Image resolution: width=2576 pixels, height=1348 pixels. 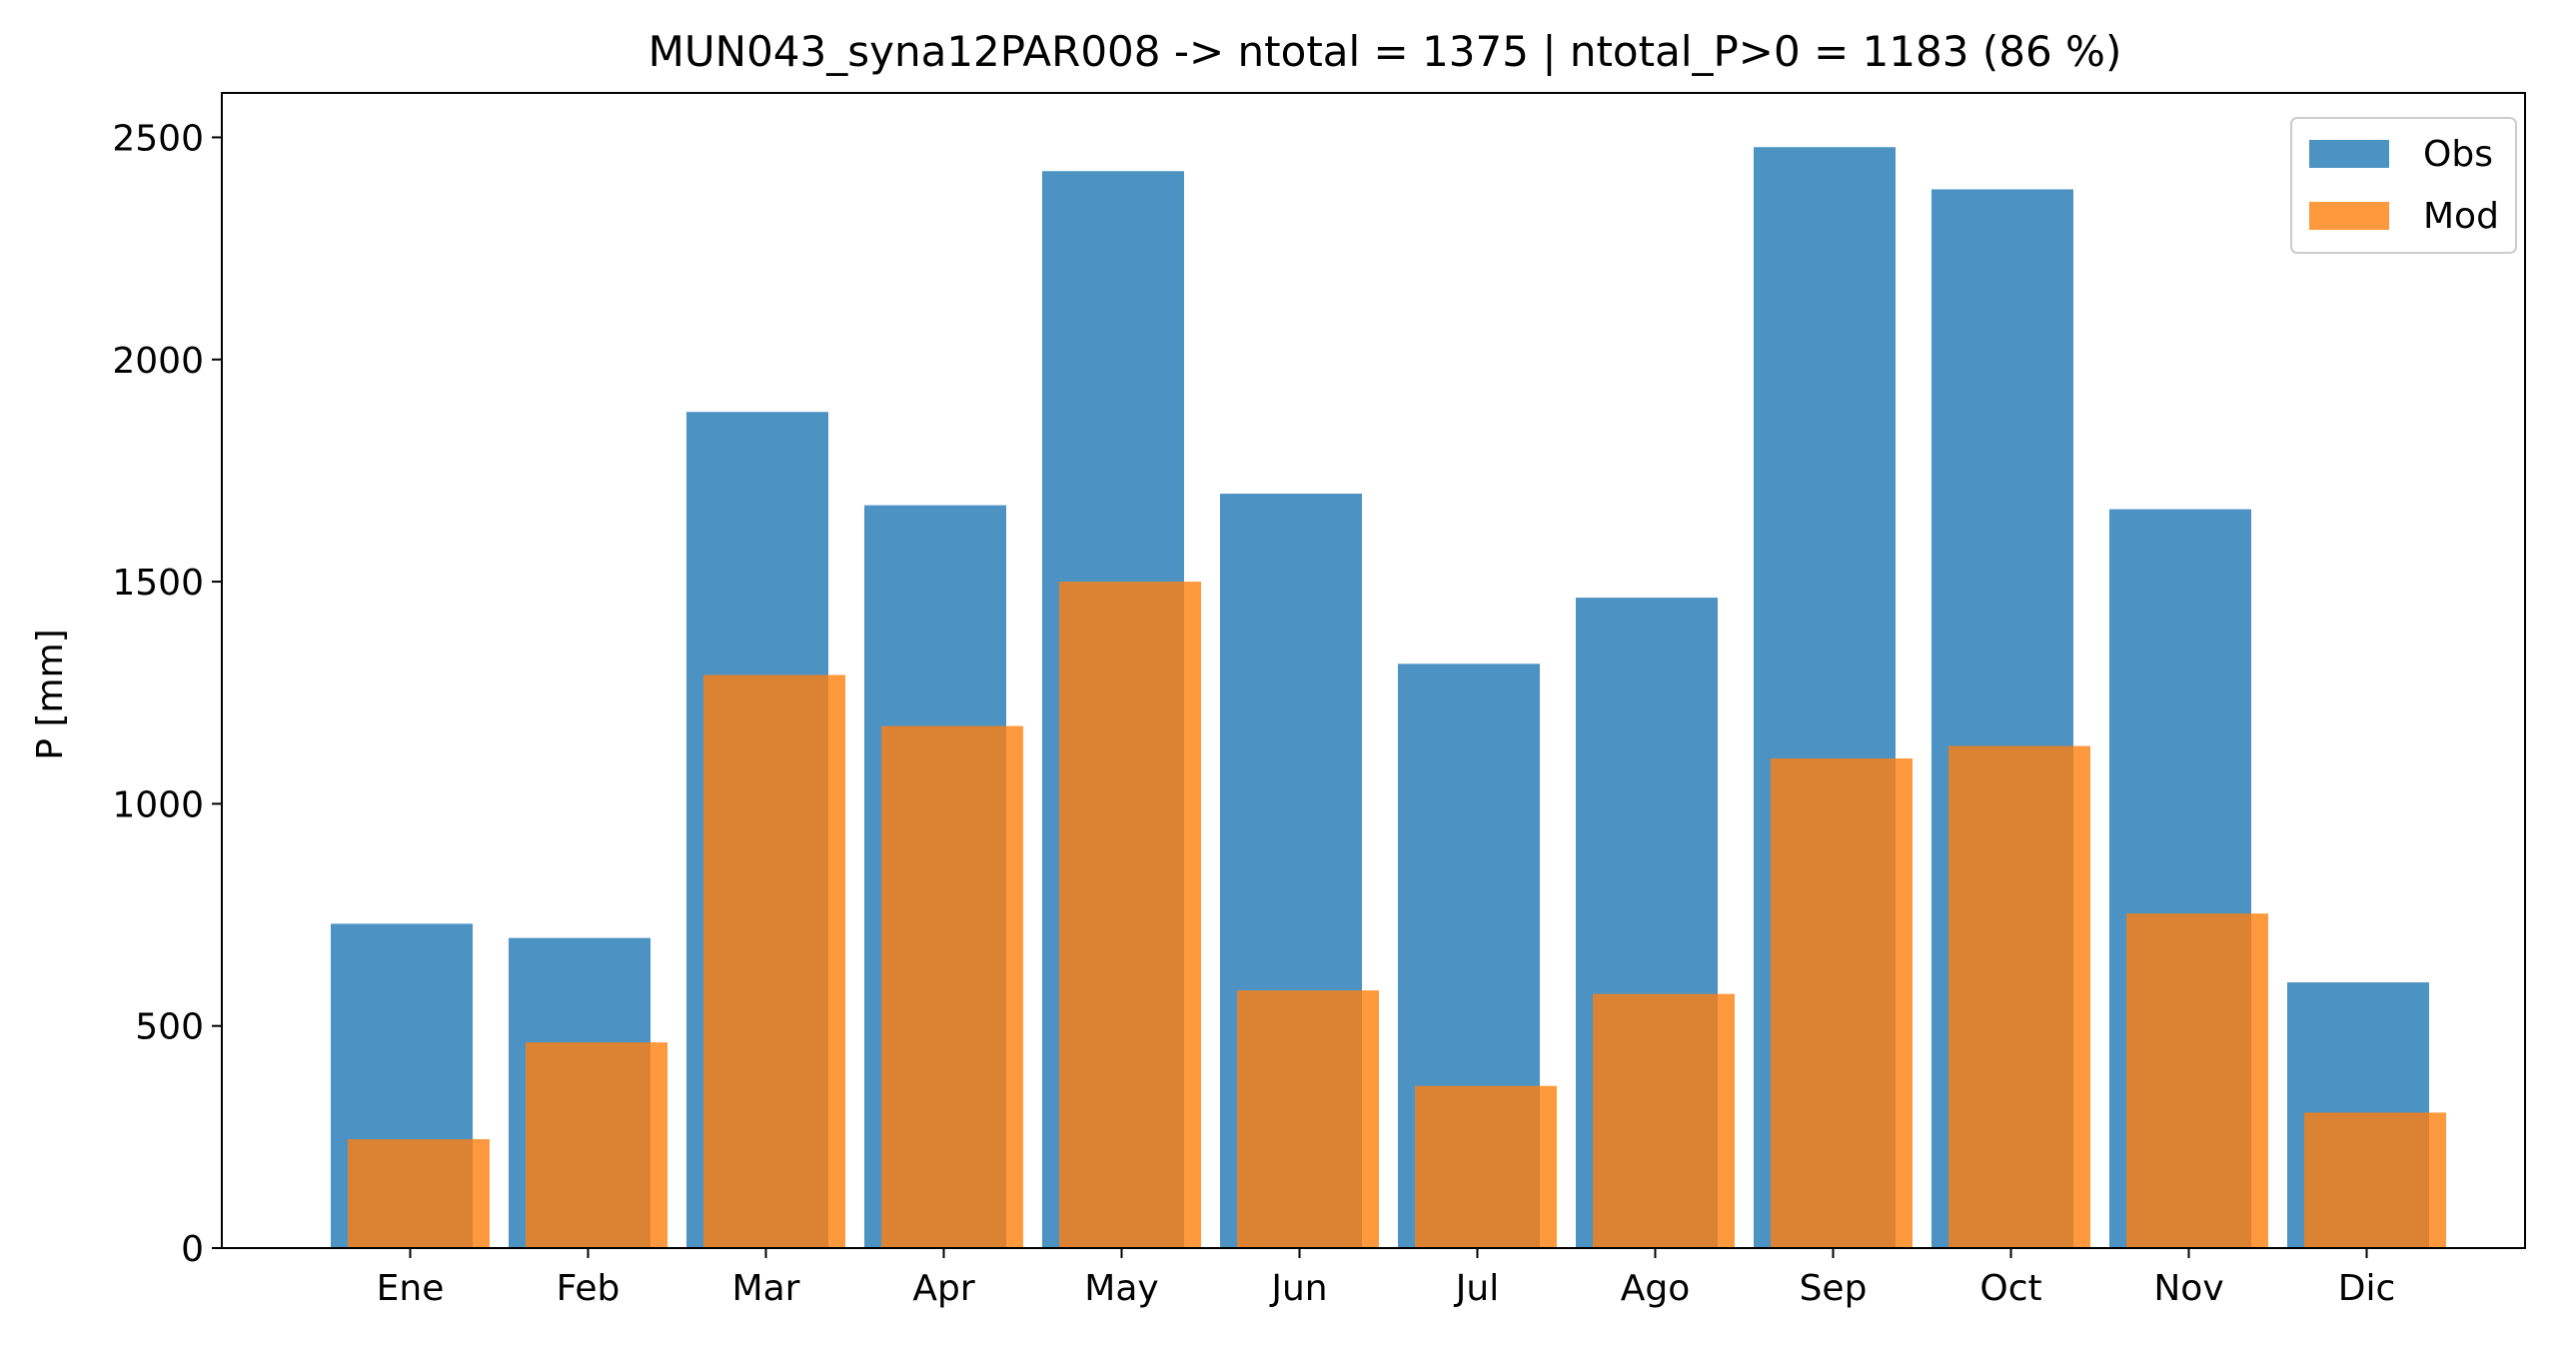 I want to click on x-tick-label: Feb, so click(x=589, y=1288).